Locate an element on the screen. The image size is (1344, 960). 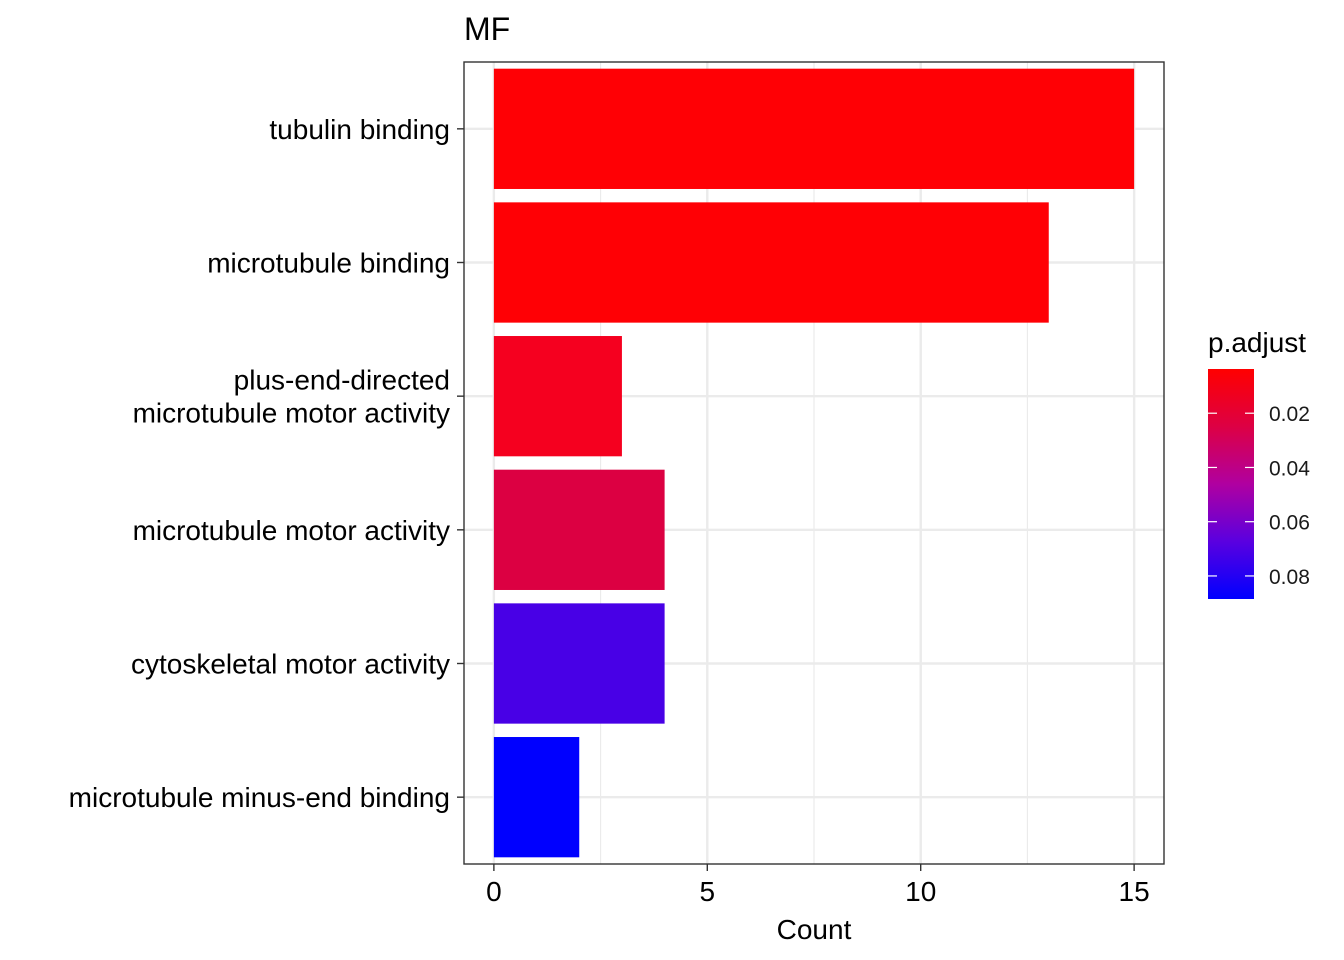
category-label: cytoskeletal motor activity is located at coordinates (290, 664).